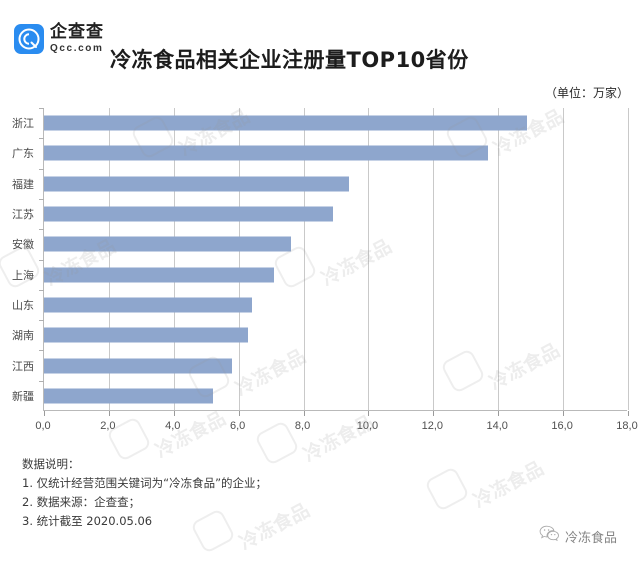 The image size is (641, 569). I want to click on x-axis-tick-label: 0,0, so click(43, 426).